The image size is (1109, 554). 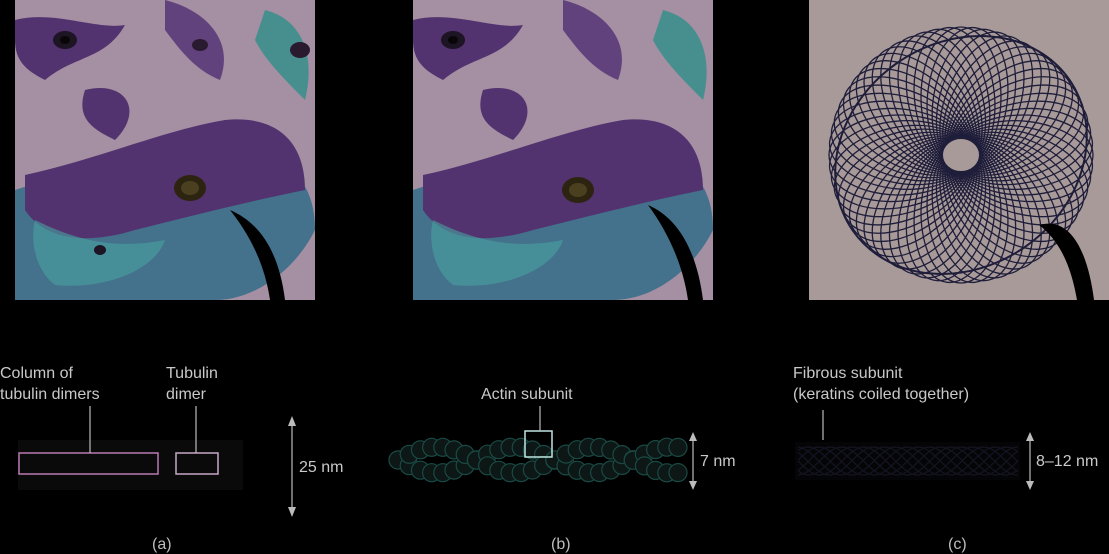 What do you see at coordinates (197, 463) in the screenshot?
I see `dimer-highlight-box` at bounding box center [197, 463].